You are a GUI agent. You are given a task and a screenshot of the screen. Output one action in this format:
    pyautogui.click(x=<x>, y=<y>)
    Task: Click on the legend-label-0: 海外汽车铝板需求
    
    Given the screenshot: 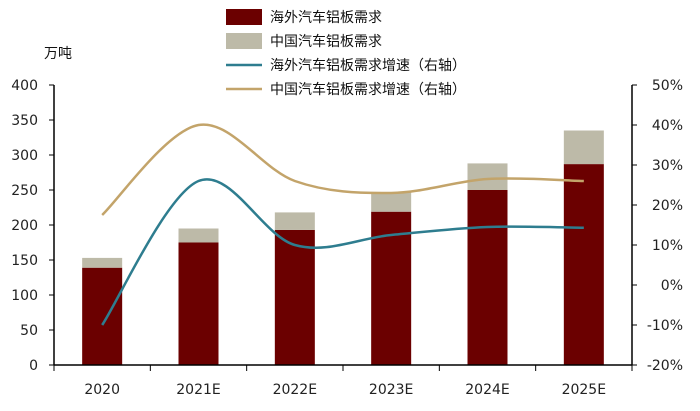 What is the action you would take?
    pyautogui.click(x=326, y=17)
    